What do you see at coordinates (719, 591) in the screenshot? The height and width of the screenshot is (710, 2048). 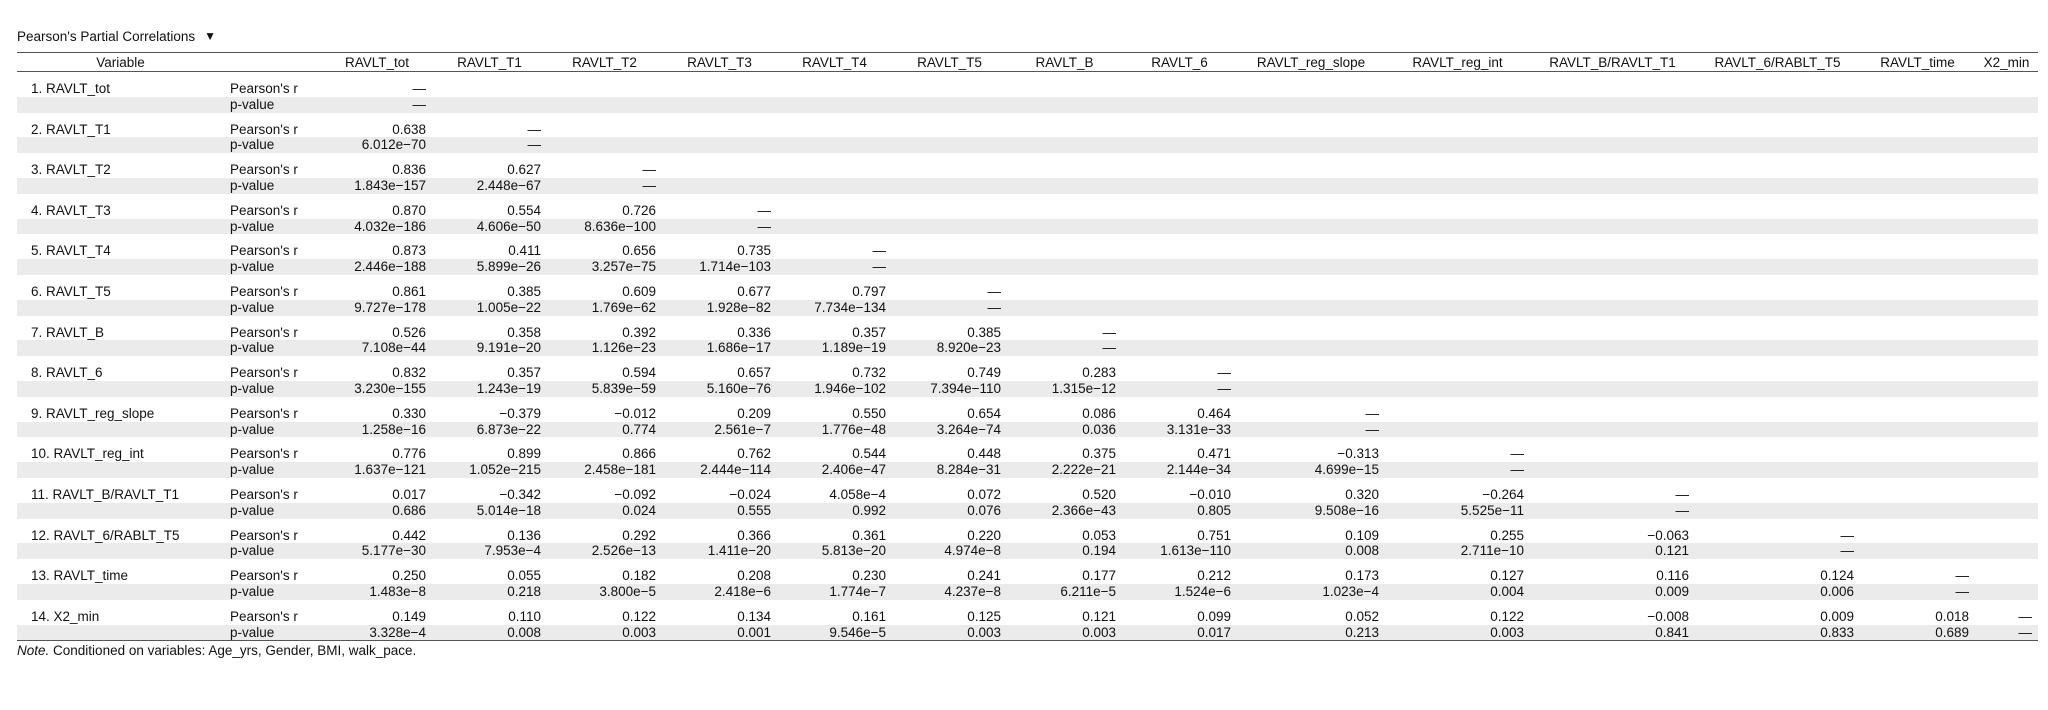 I see `table-cell: 2.418e−6` at bounding box center [719, 591].